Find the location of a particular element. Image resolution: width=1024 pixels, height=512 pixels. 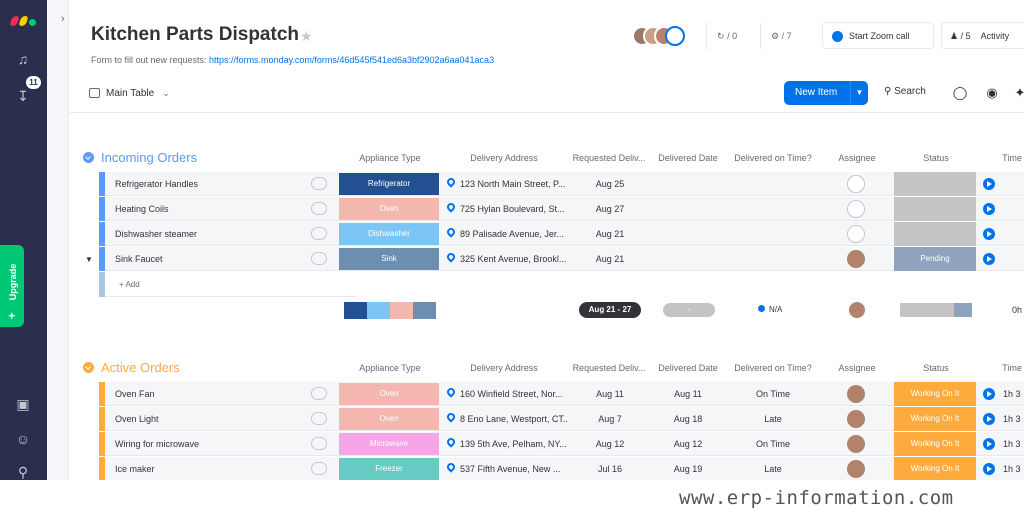

row-toggle-icon: ▼ is located at coordinates (89, 259).